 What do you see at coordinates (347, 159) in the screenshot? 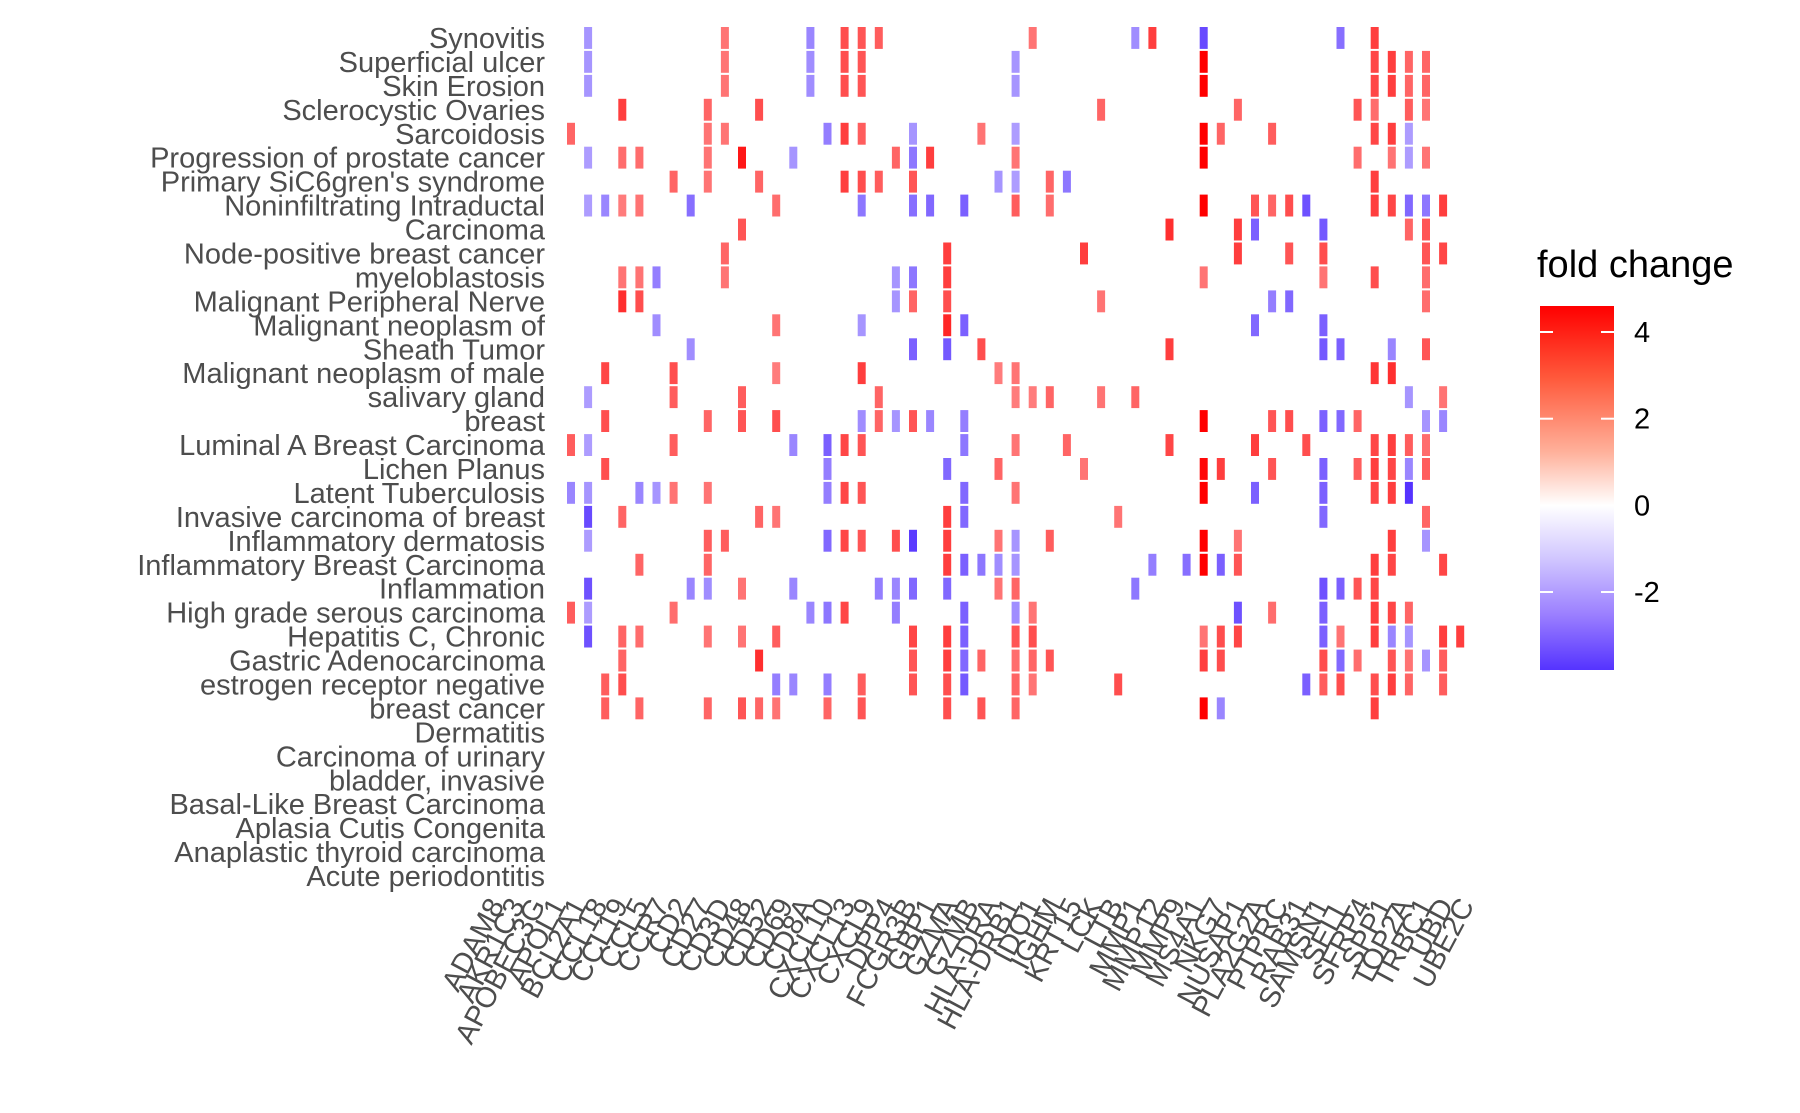
I see `y-tick-label: Progression of prostate cancer` at bounding box center [347, 159].